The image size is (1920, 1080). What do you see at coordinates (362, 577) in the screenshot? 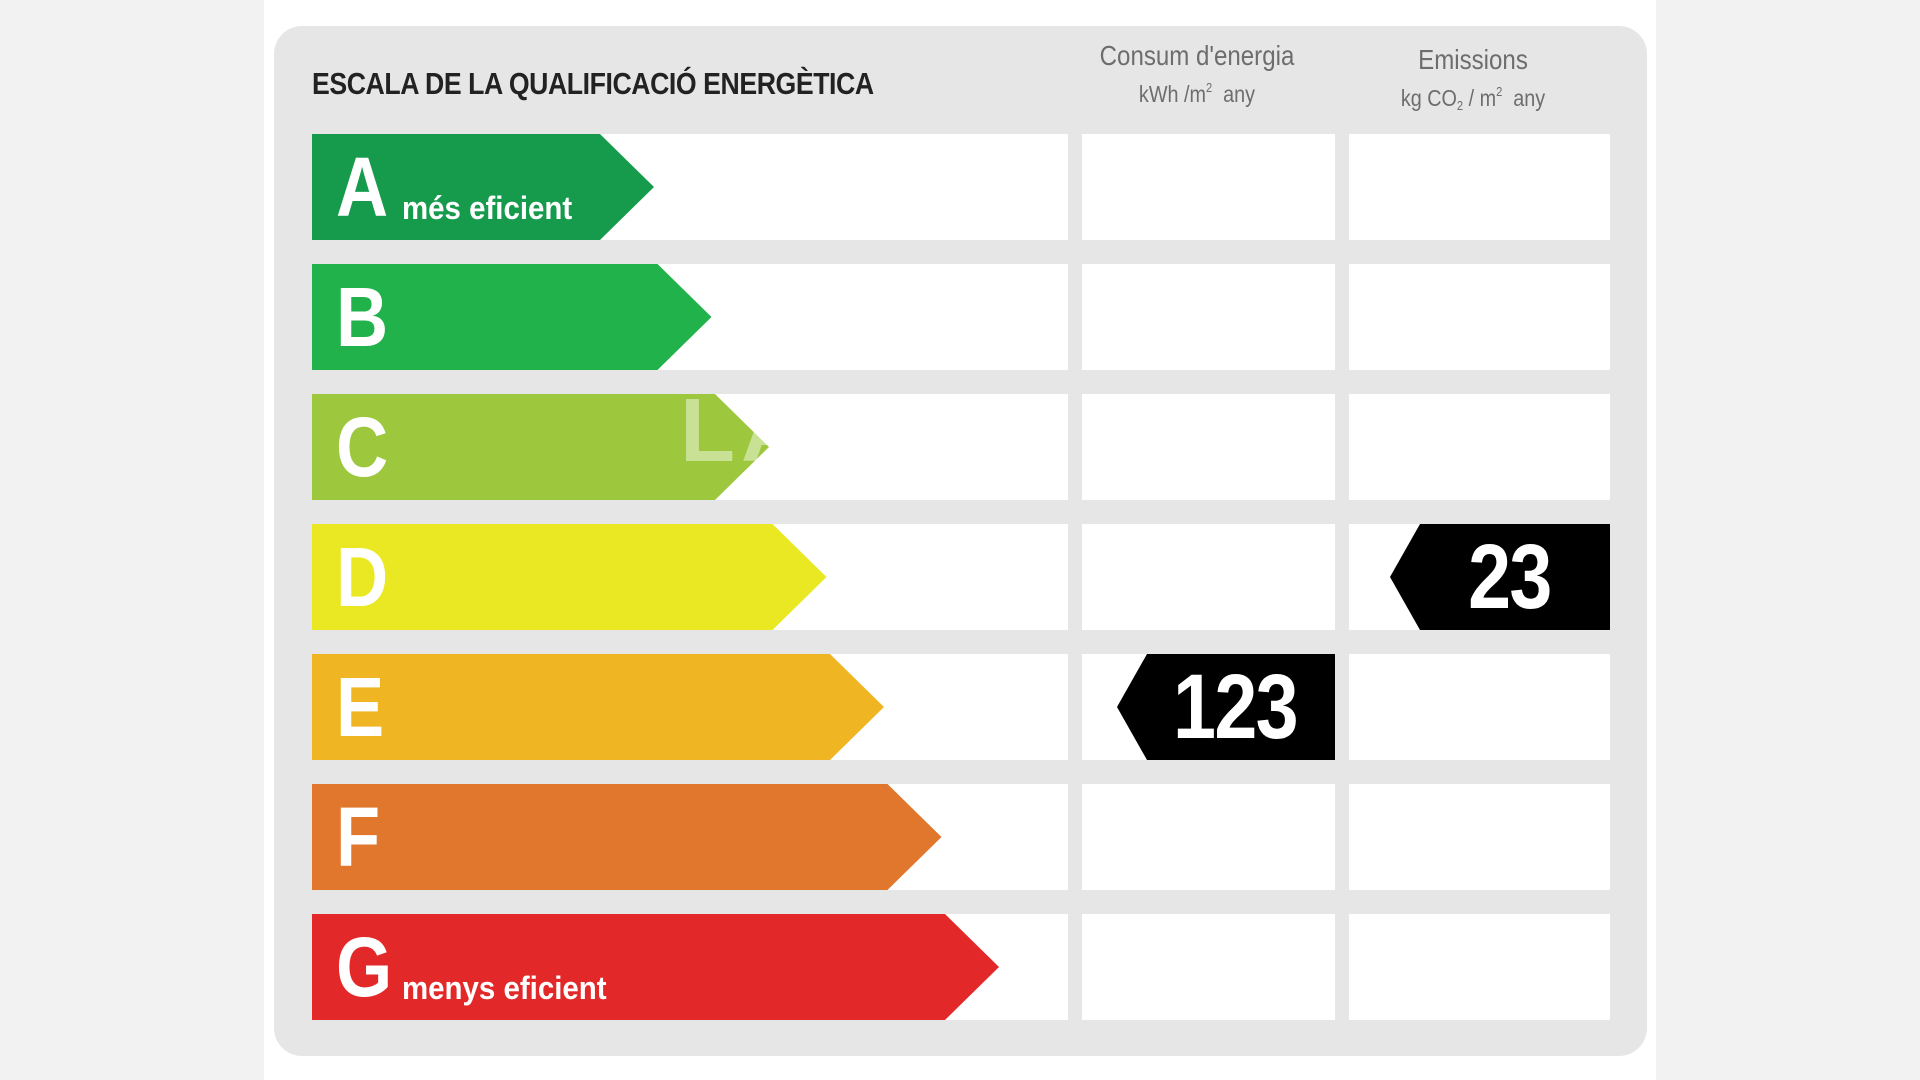
I see `rating-letter: D` at bounding box center [362, 577].